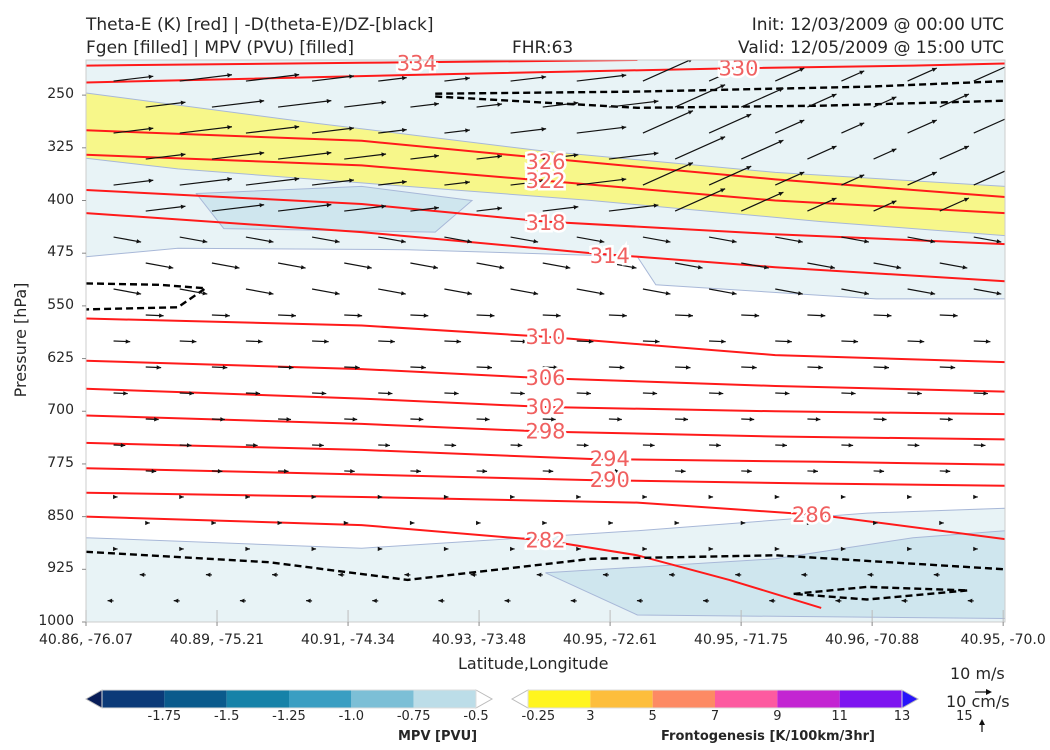 The image size is (1050, 750). What do you see at coordinates (226, 716) in the screenshot?
I see `mpv-colorbar-tick-label: -1.5` at bounding box center [226, 716].